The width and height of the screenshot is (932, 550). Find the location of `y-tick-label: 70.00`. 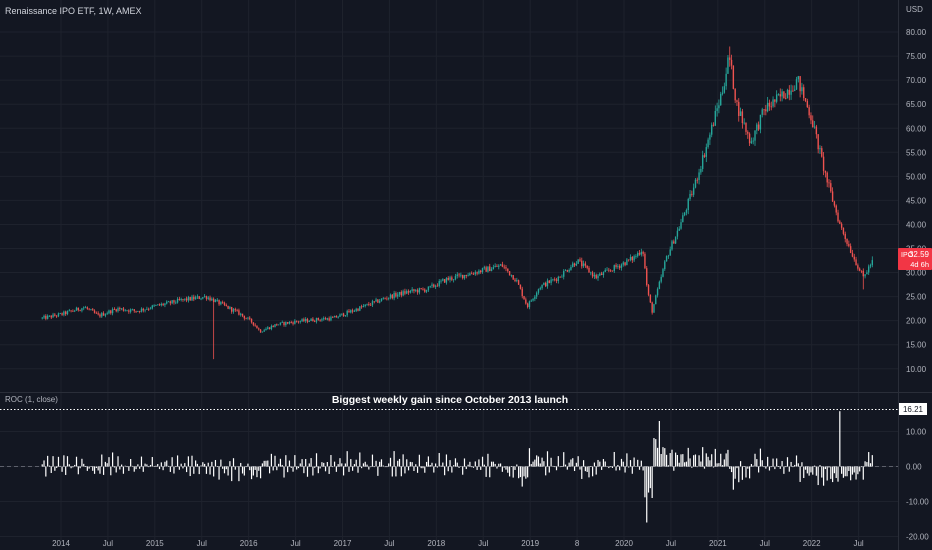

y-tick-label: 70.00 is located at coordinates (916, 80).